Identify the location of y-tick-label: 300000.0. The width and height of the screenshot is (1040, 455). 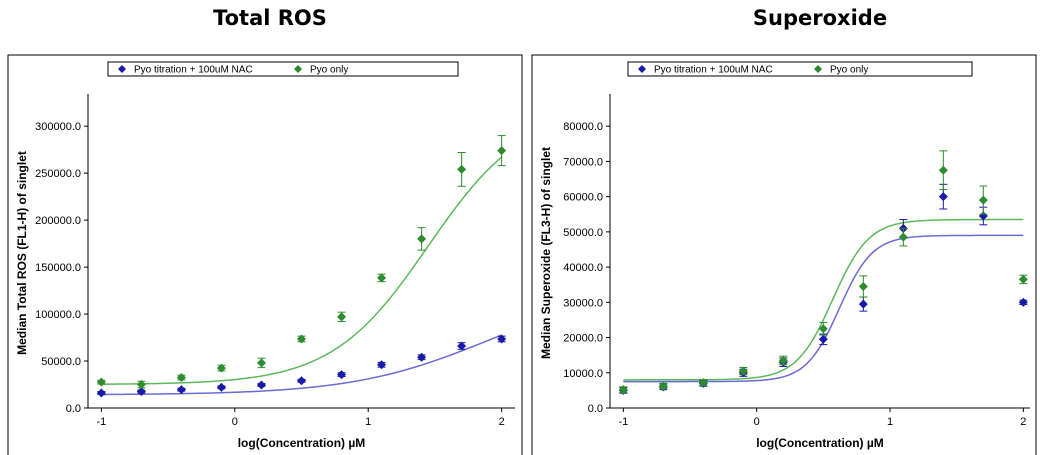
(58, 127).